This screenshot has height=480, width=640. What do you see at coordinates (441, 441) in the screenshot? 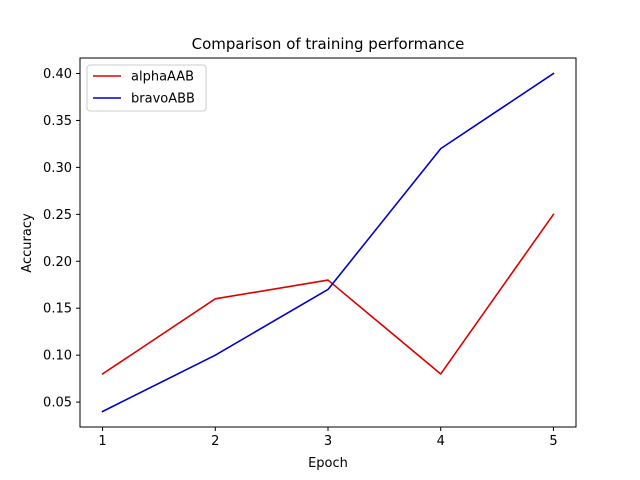
I see `x-tick-label: 4` at bounding box center [441, 441].